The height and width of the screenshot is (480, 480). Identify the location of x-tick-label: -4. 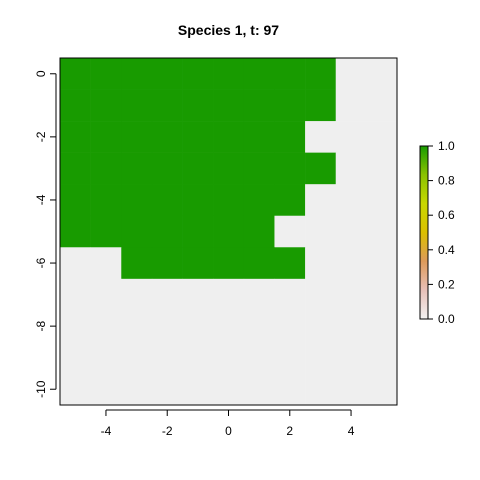
(106, 431).